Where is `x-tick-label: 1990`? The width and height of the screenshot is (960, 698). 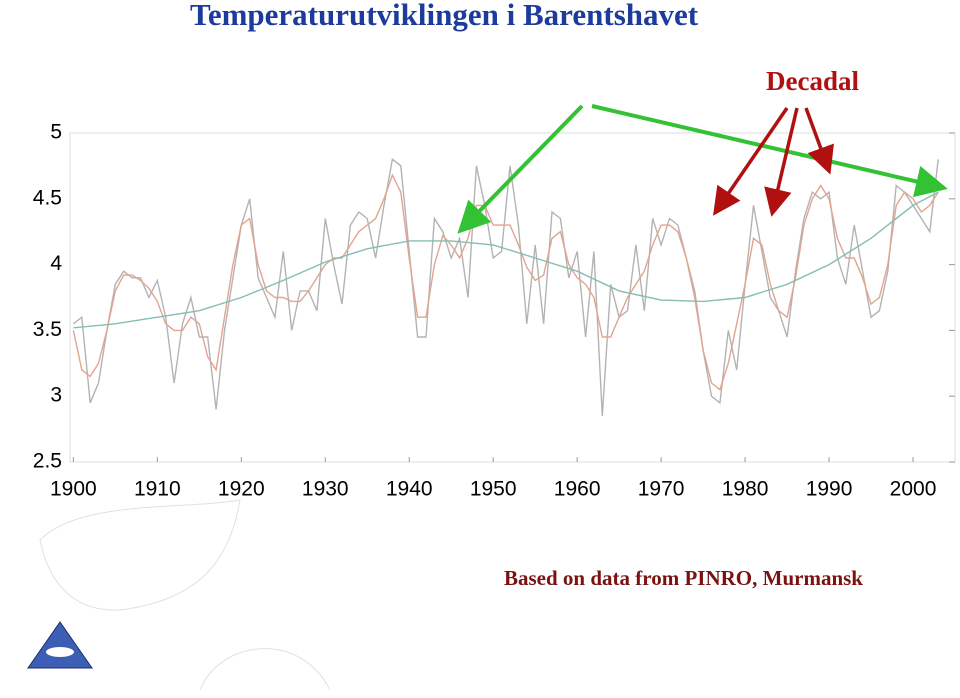 x-tick-label: 1990 is located at coordinates (829, 489).